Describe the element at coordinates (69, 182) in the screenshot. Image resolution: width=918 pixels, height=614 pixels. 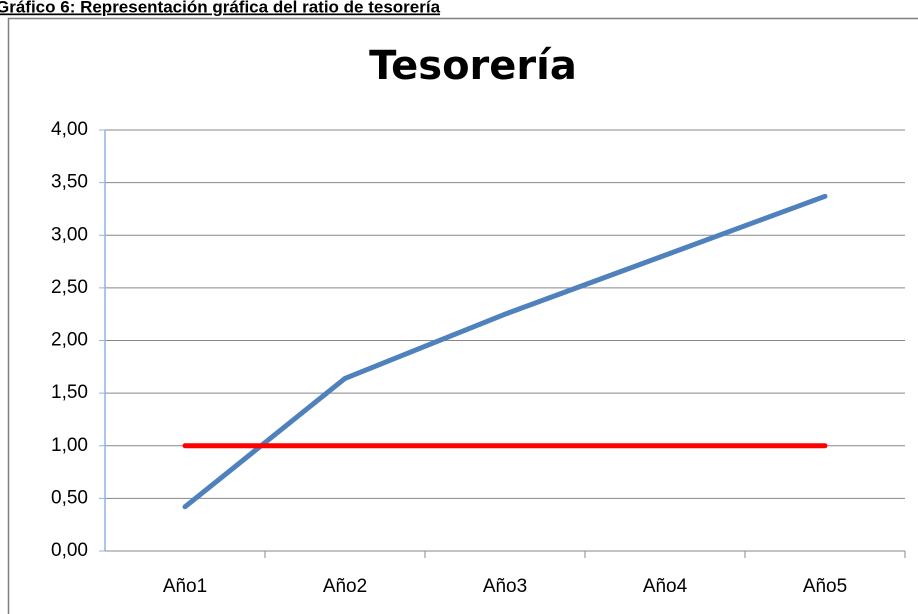
I see `y-tick-label: 3,50` at that location.